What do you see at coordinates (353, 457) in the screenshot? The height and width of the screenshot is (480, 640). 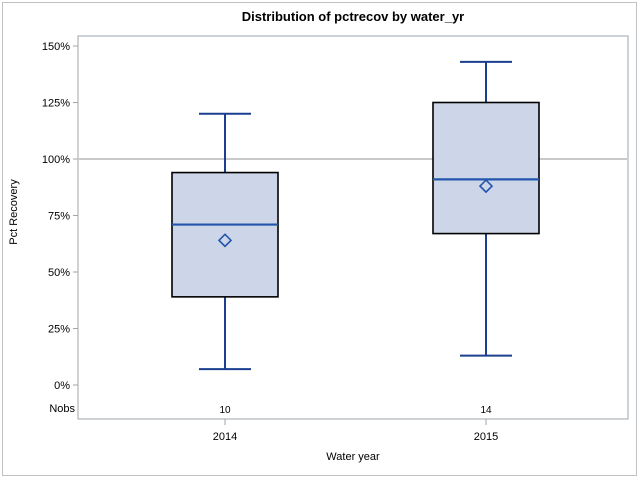 I see `x-axis-title: Water year` at bounding box center [353, 457].